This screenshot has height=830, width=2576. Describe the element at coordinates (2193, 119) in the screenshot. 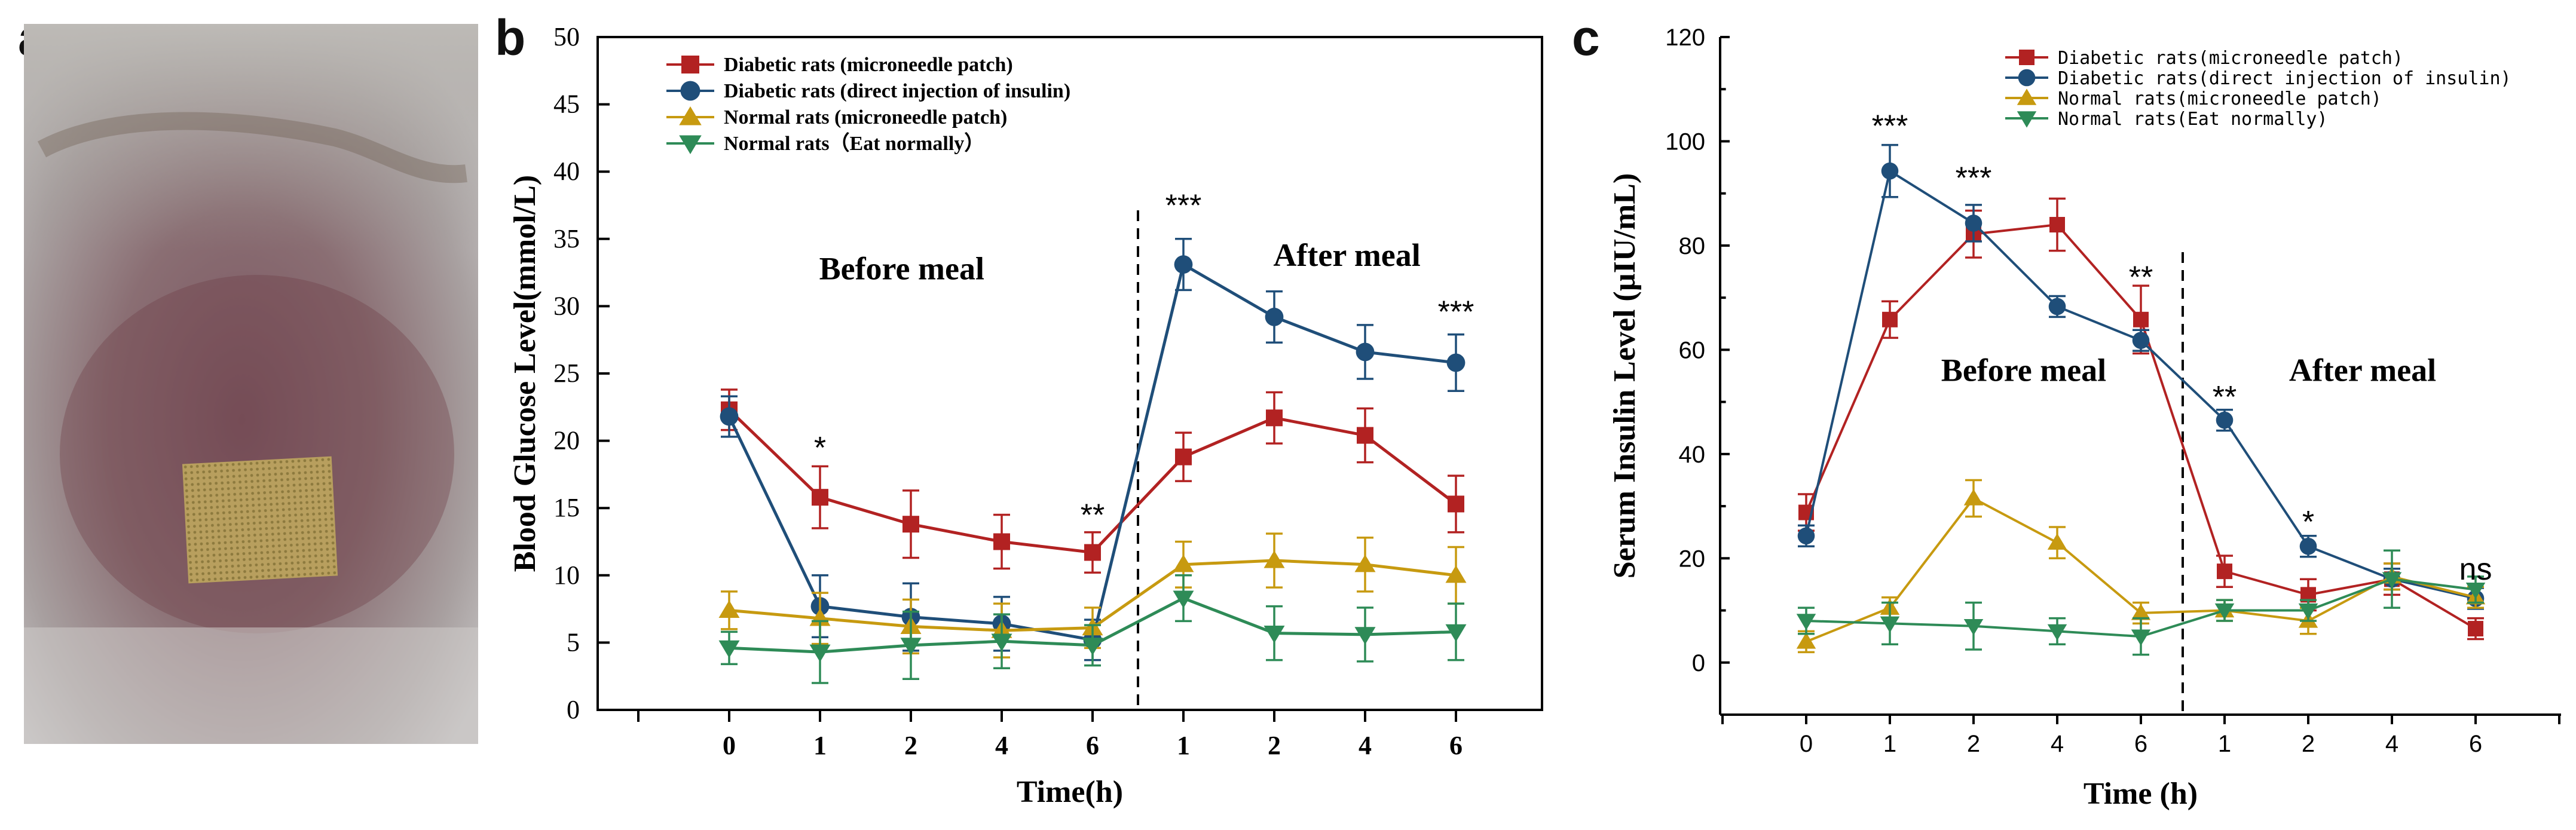

I see `legend-label: Normal rats(Eat normally)` at that location.